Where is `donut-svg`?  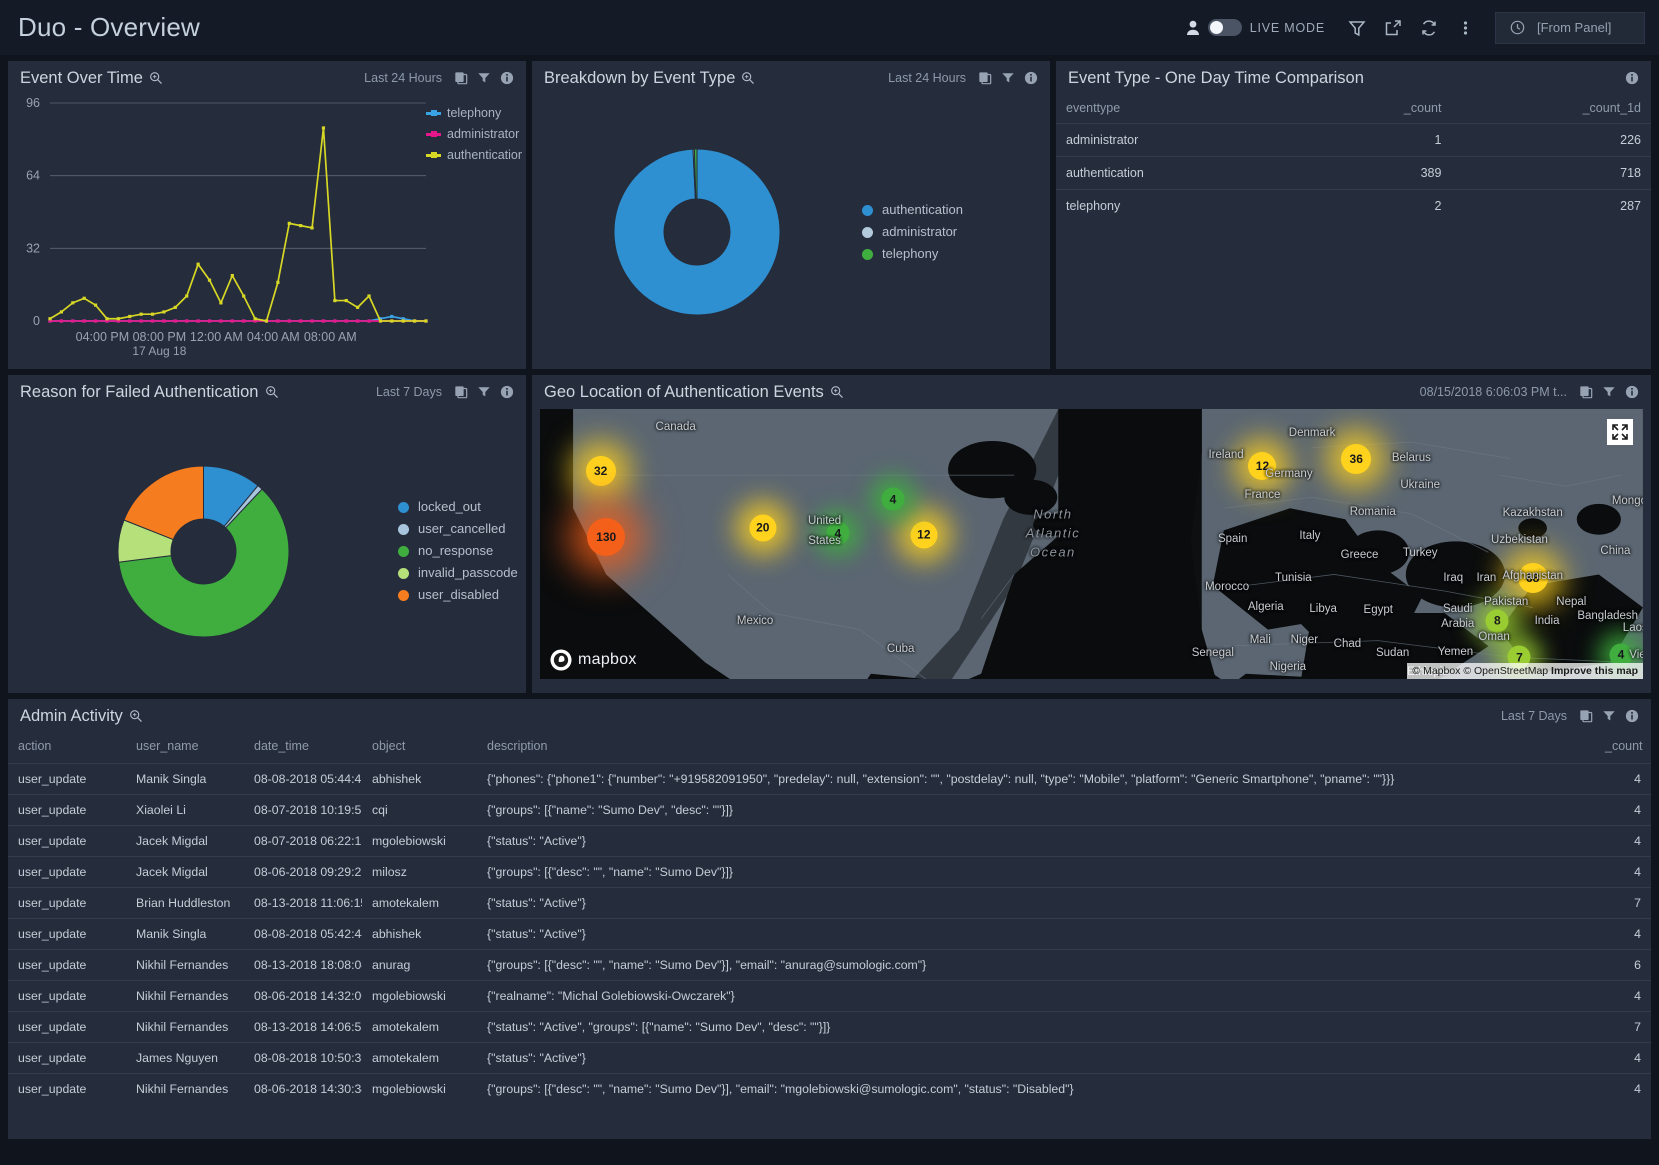
donut-svg is located at coordinates (697, 232).